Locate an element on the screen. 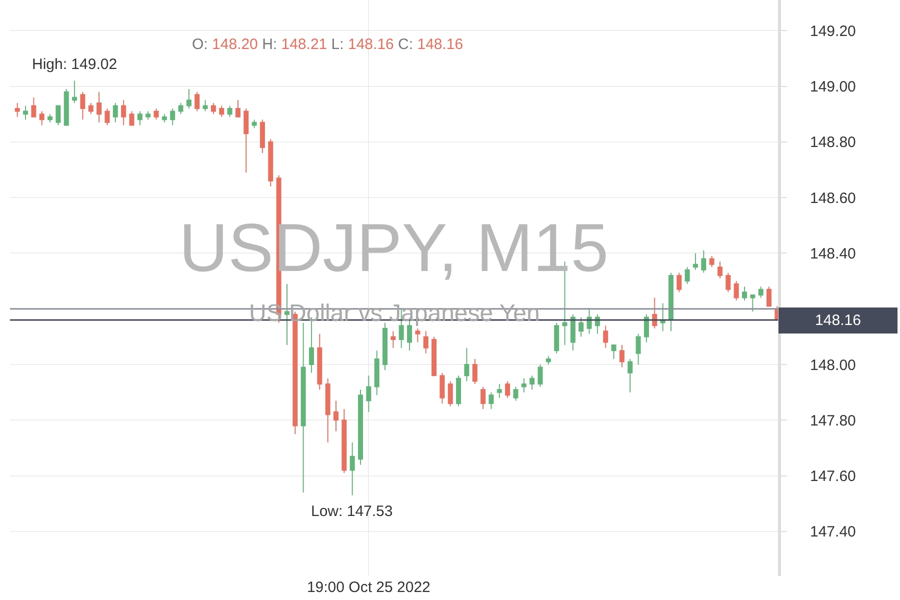 This screenshot has width=900, height=600. y-tick-label: 148.80 is located at coordinates (833, 143).